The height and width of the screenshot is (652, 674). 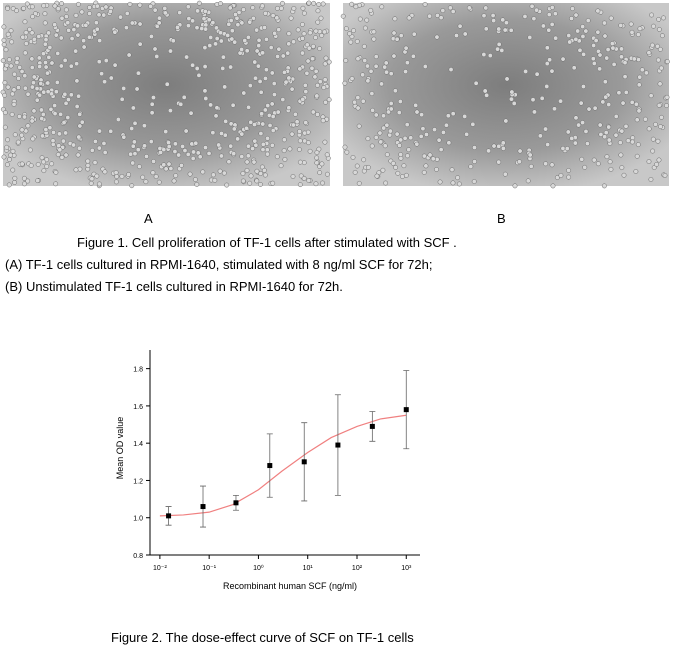 I want to click on y-tick-label: 1.6, so click(x=138, y=407).